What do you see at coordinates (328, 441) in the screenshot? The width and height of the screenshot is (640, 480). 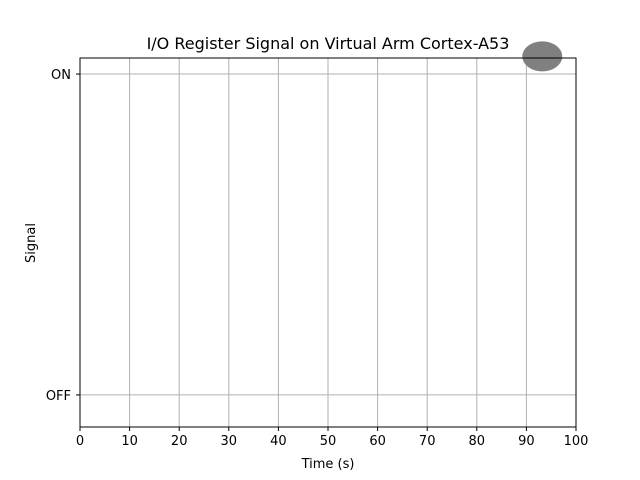 I see `x-tick-label: 50` at bounding box center [328, 441].